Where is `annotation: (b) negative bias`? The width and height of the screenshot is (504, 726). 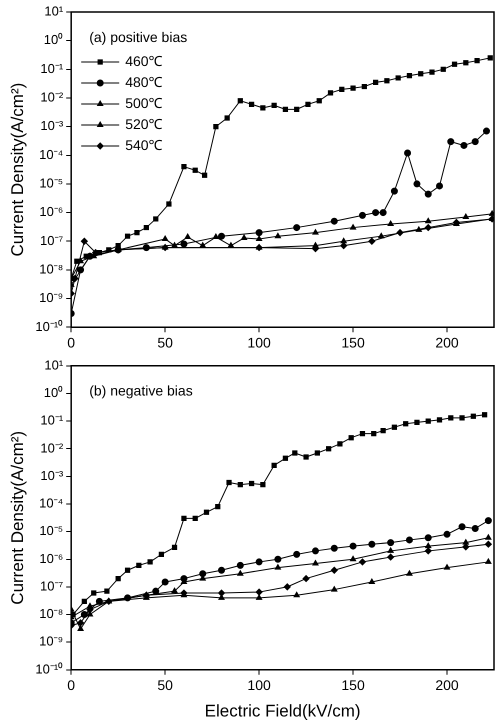
annotation: (b) negative bias is located at coordinates (141, 390).